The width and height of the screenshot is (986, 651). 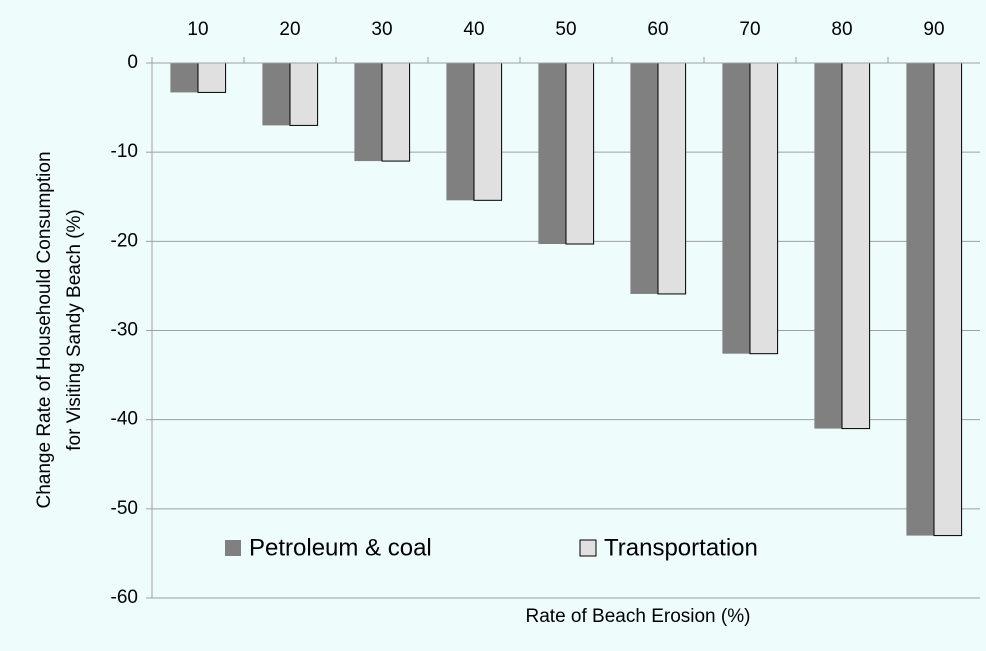 I want to click on y-tick-label: 0, so click(x=132, y=62).